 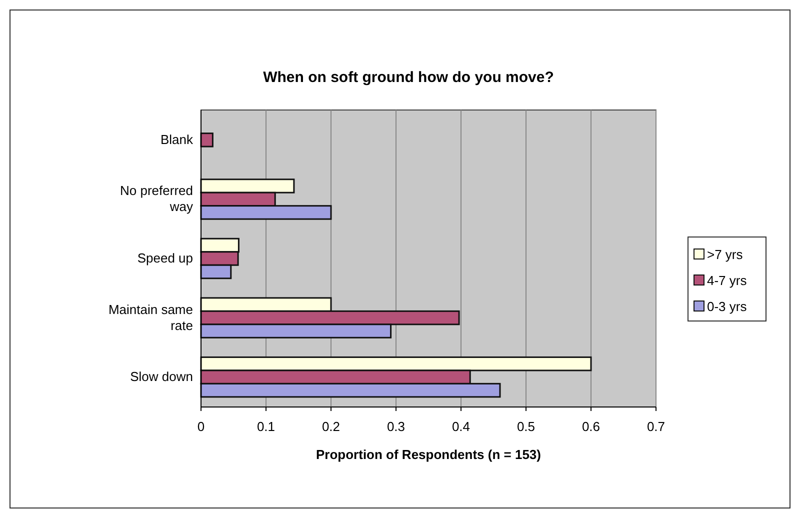 What do you see at coordinates (656, 426) in the screenshot?
I see `x-tick-label: 0.7` at bounding box center [656, 426].